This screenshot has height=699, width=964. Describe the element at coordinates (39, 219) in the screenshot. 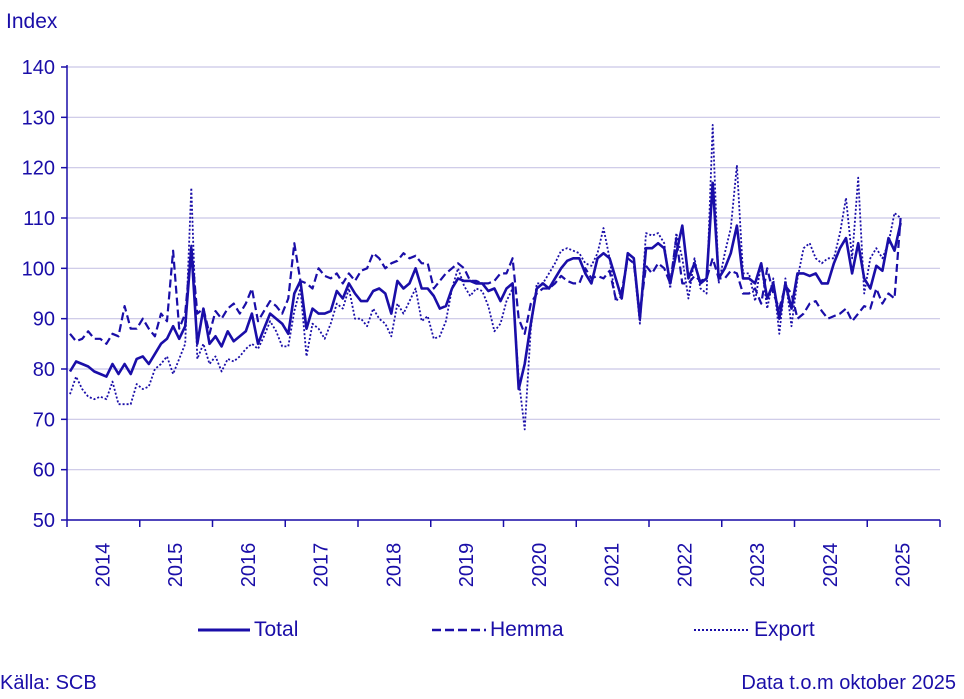

I see `y-tick-label-110: 110` at that location.